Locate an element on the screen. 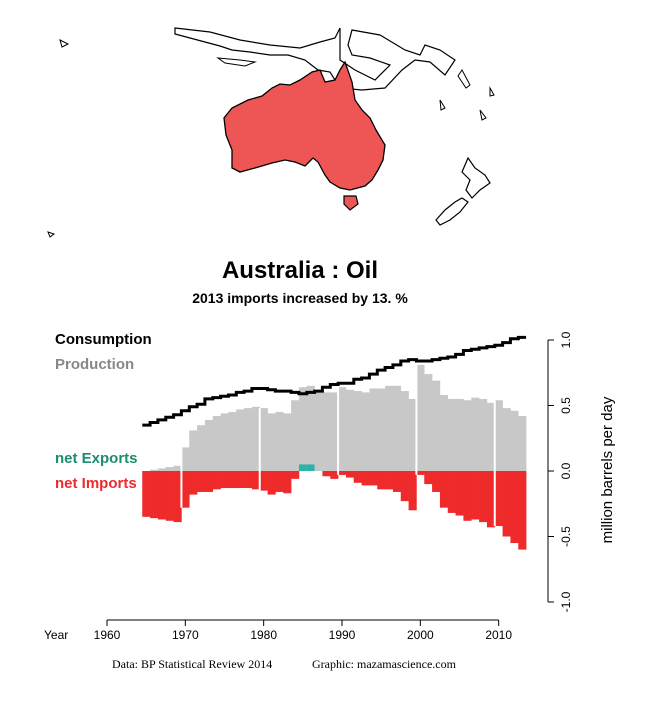  y-tick-label: -1.0 is located at coordinates (566, 601).